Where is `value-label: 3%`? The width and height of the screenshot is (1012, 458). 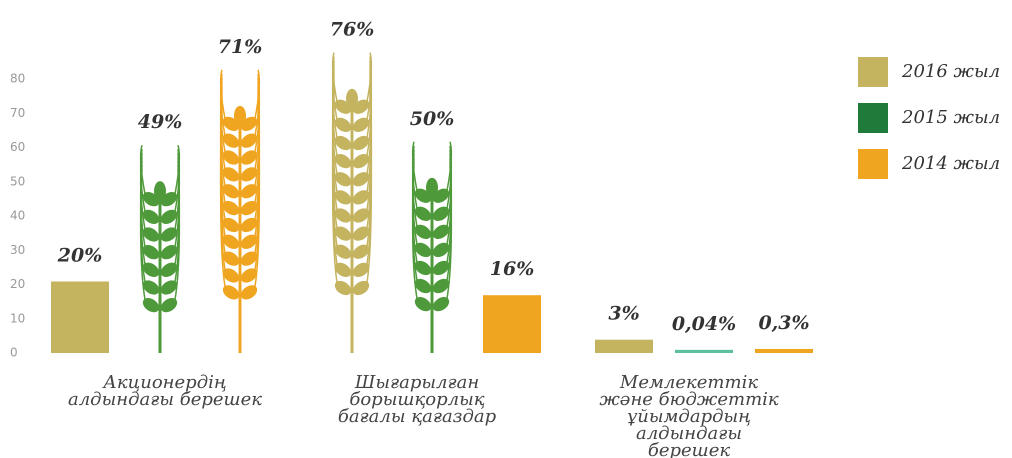 value-label: 3% is located at coordinates (623, 314).